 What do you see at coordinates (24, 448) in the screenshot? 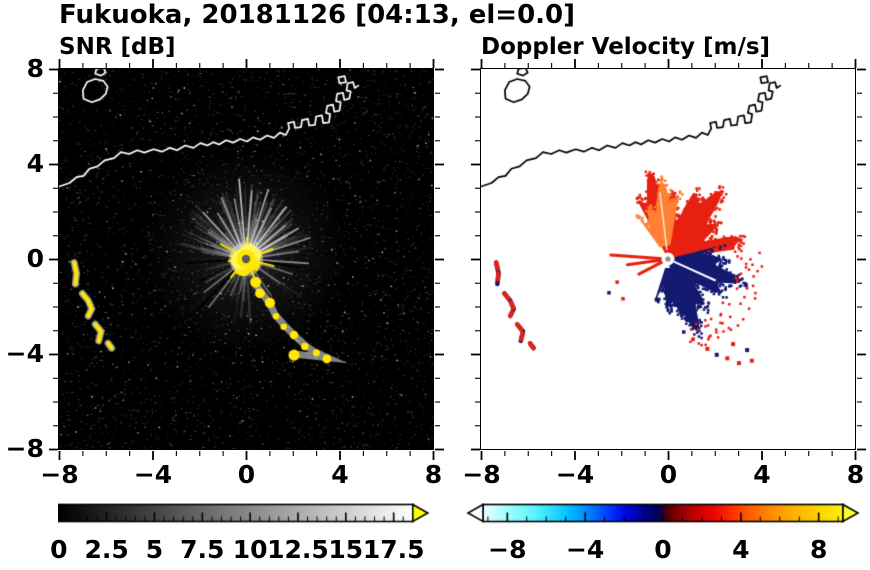
I see `snr-y-tick-label: −8` at bounding box center [24, 448].